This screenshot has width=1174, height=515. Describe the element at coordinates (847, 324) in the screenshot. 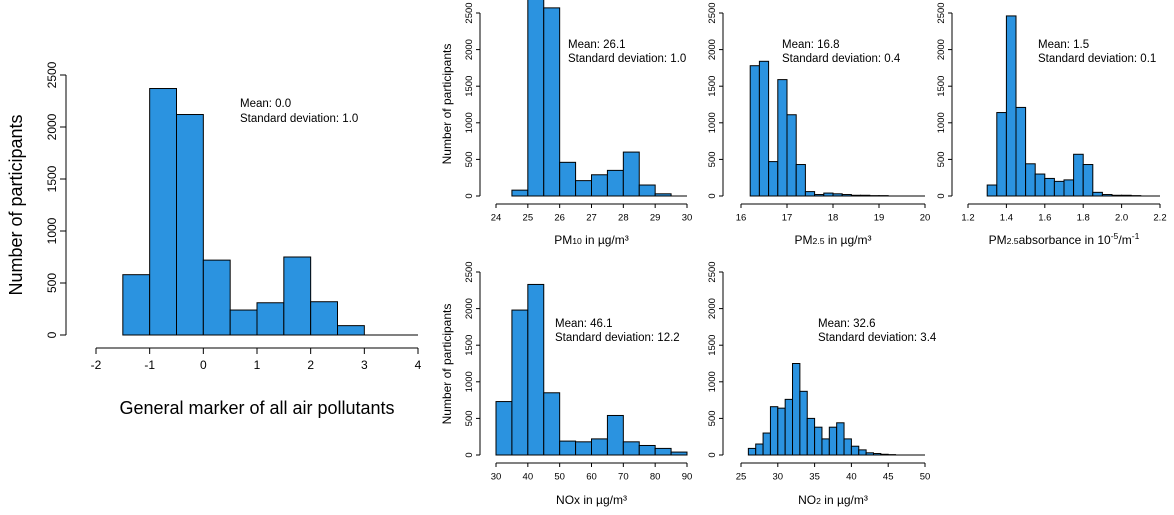

I see `stats-annotation: Mean: 32.6` at that location.